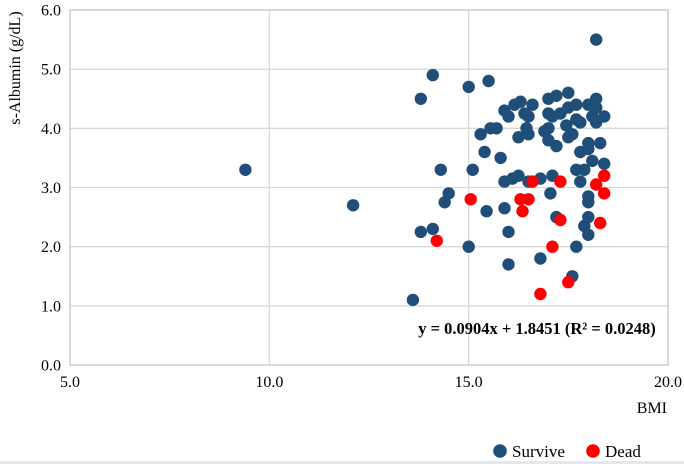  Describe the element at coordinates (593, 451) in the screenshot. I see `legend-marker-dead-icon` at that location.